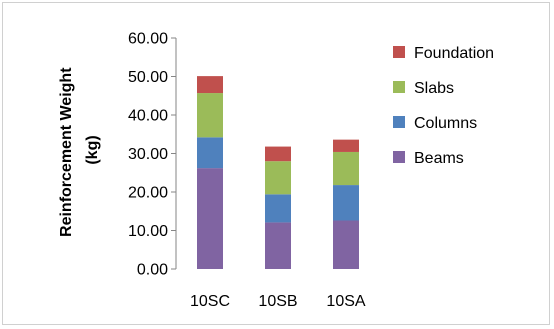 The height and width of the screenshot is (329, 554). What do you see at coordinates (210, 153) in the screenshot?
I see `bar-segment-columns-10sc` at bounding box center [210, 153].